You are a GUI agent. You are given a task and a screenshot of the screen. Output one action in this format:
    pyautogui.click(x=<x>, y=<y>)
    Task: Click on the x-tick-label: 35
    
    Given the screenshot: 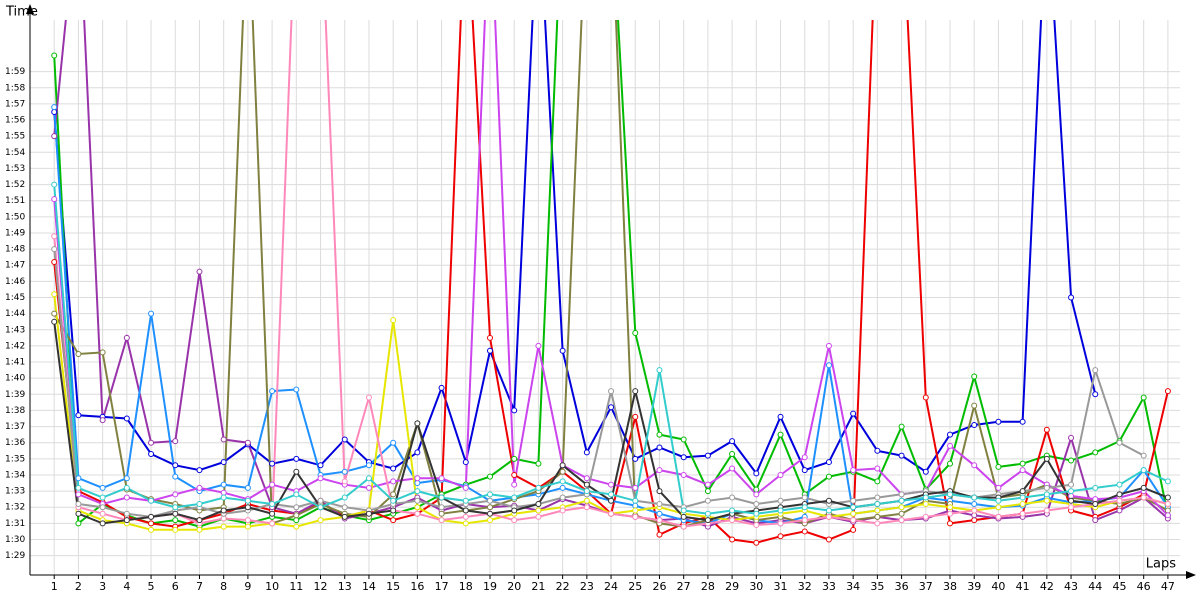 What is the action you would take?
    pyautogui.click(x=877, y=586)
    